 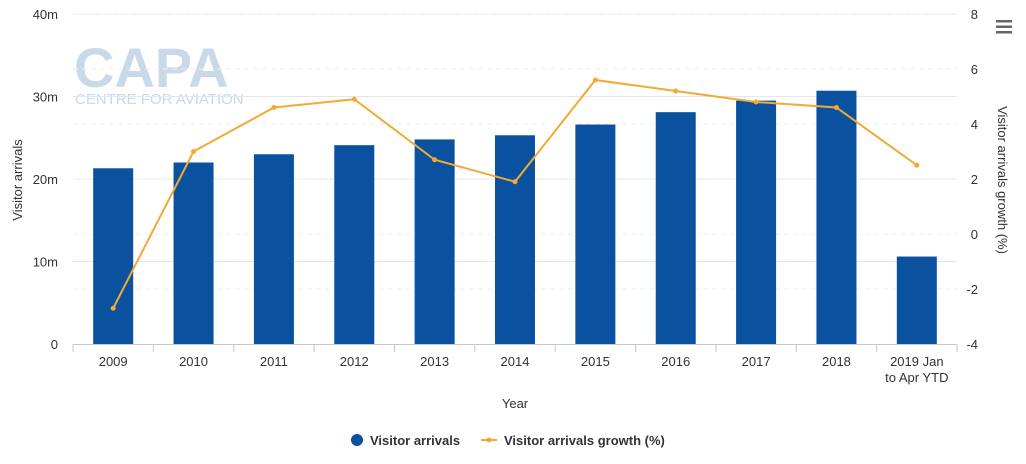 I want to click on legend-item-growth: Visitor arrivals growth (%), so click(x=573, y=440).